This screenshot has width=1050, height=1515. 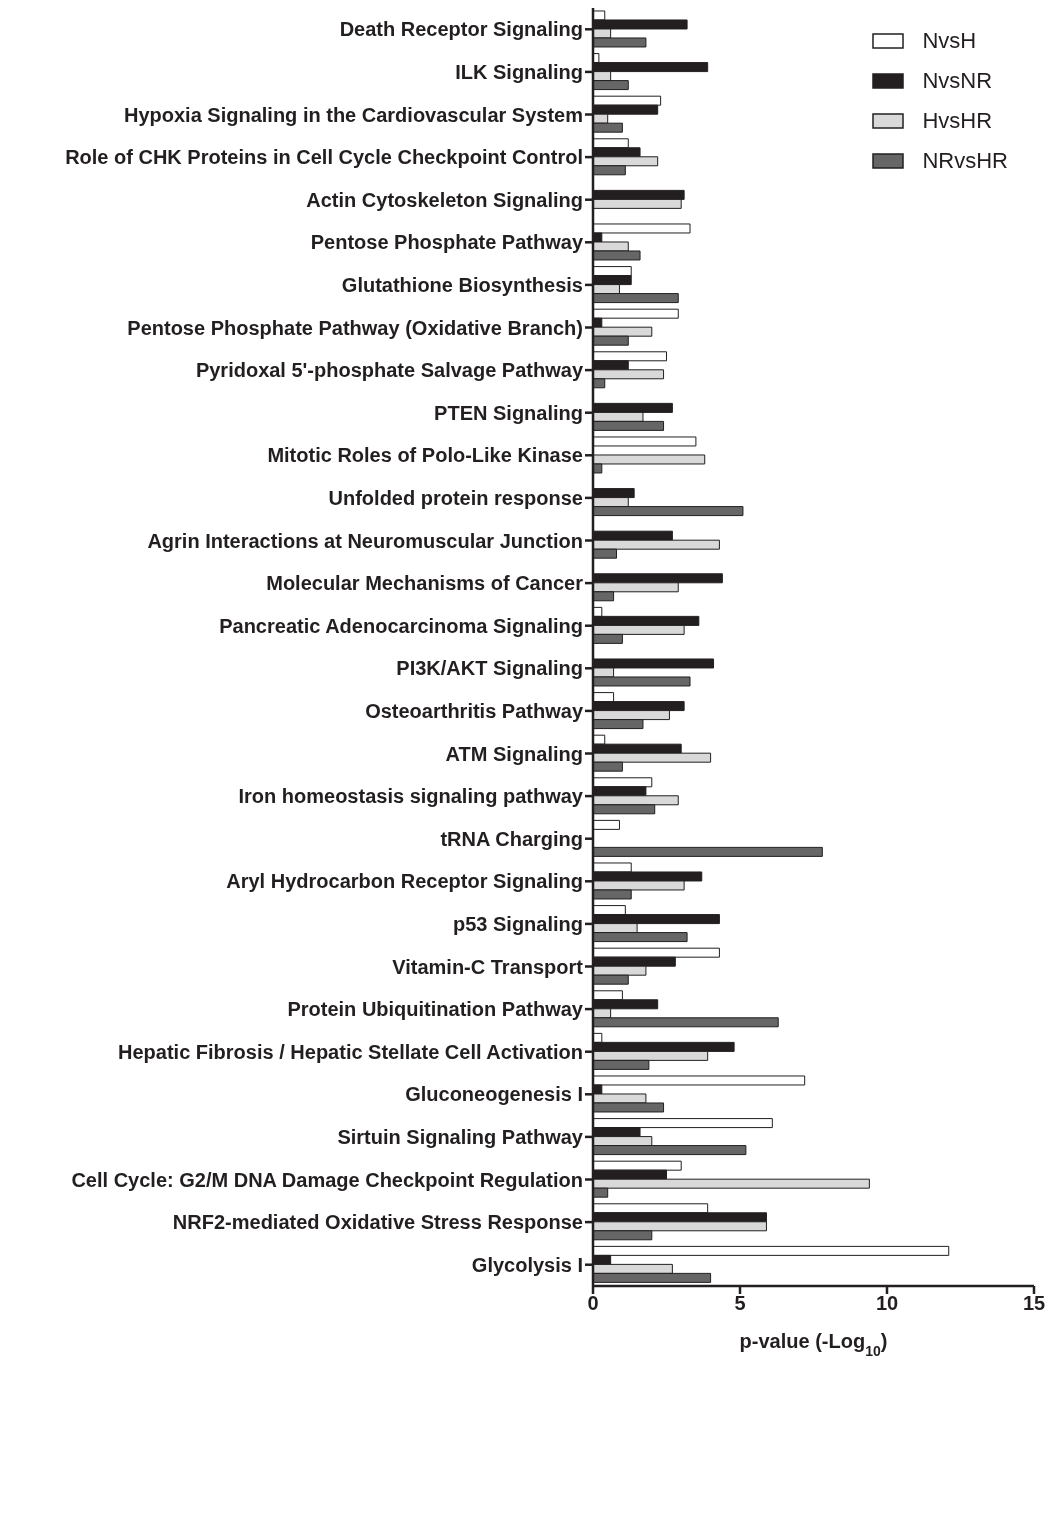 What do you see at coordinates (324, 157) in the screenshot?
I see `y-tick-label: Role of CHK Proteins in Cell Cycle Checkpoint Control` at bounding box center [324, 157].